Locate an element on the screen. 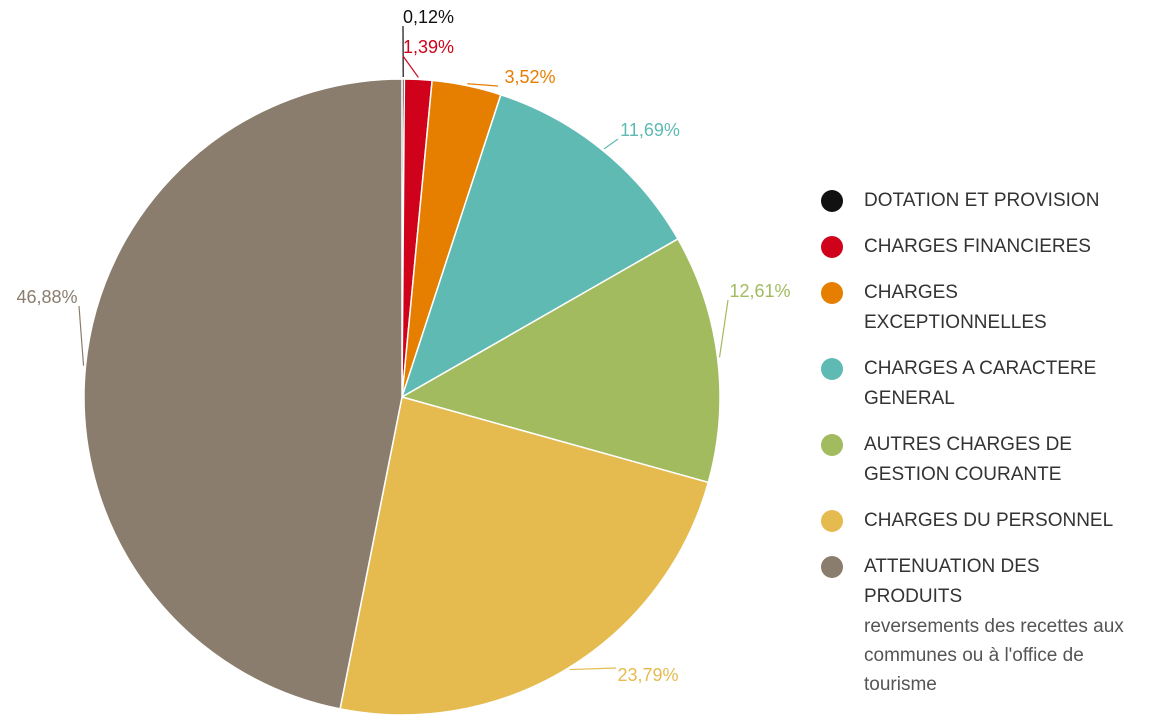 The width and height of the screenshot is (1157, 715). text-line: GESTION COURANTE is located at coordinates (962, 474).